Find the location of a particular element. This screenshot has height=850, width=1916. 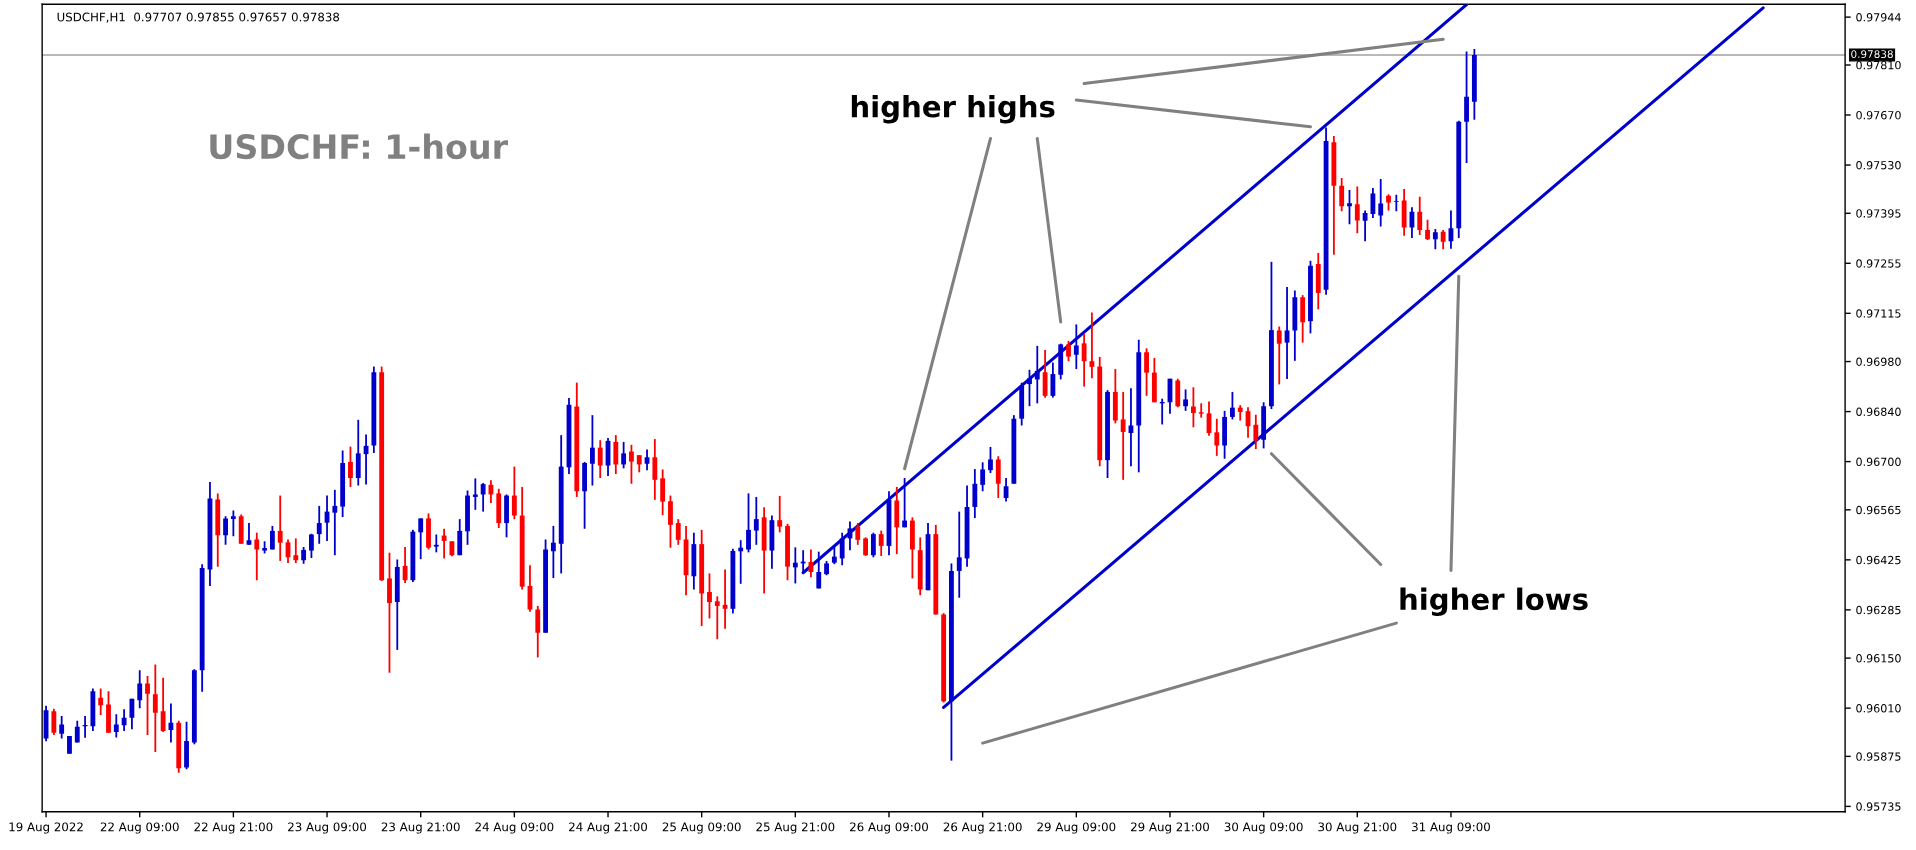

y-tick-label: 0.96285 is located at coordinates (1878, 610).